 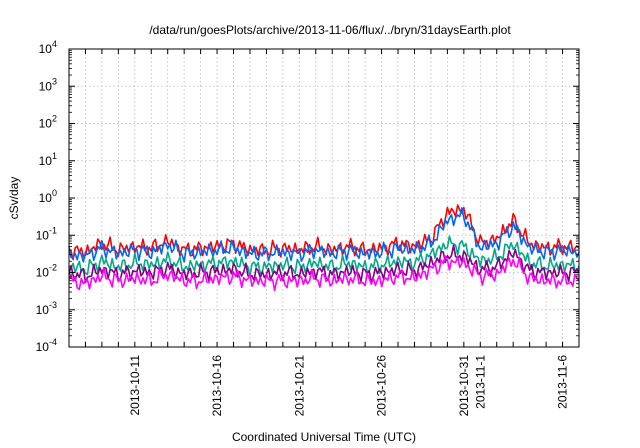 I want to click on x-tick-label: 2013-10-26, so click(x=382, y=386).